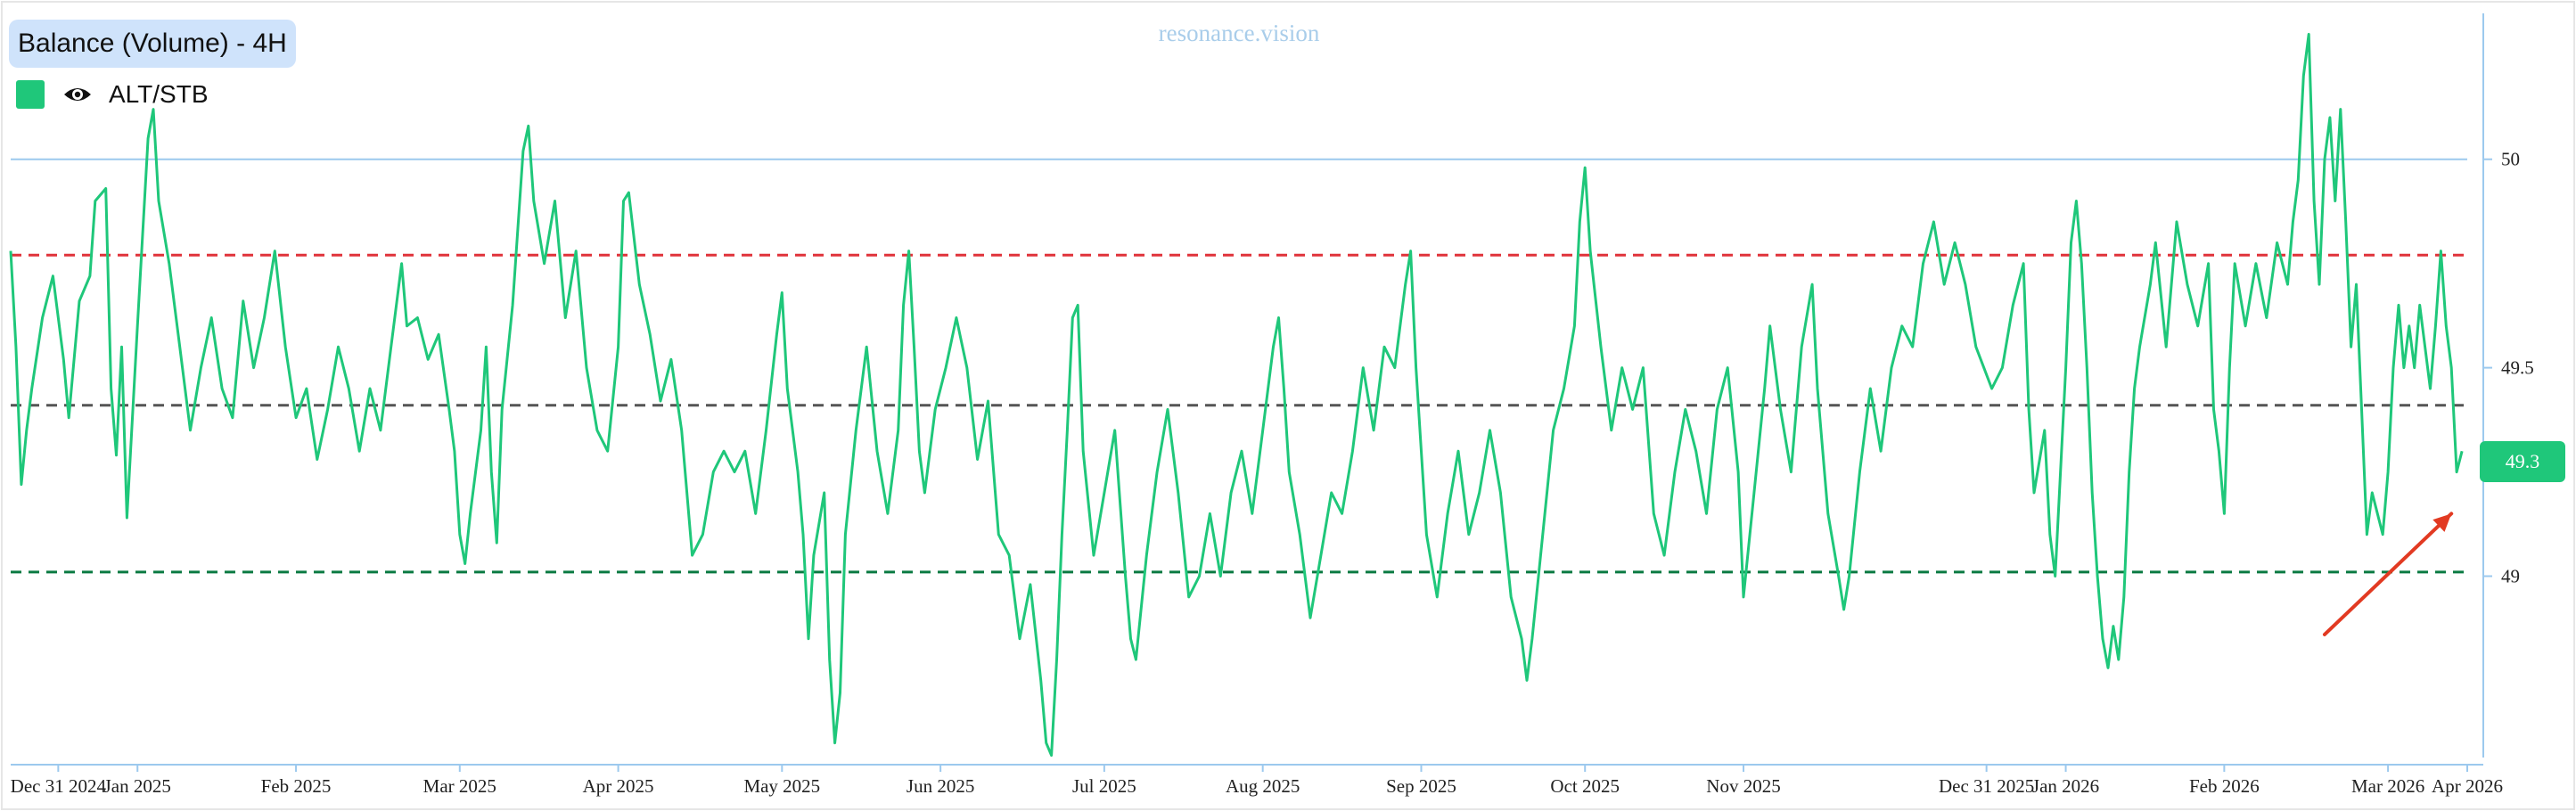 Image resolution: width=2576 pixels, height=811 pixels. What do you see at coordinates (1987, 786) in the screenshot?
I see `x-tick-label: Dec 31 2025` at bounding box center [1987, 786].